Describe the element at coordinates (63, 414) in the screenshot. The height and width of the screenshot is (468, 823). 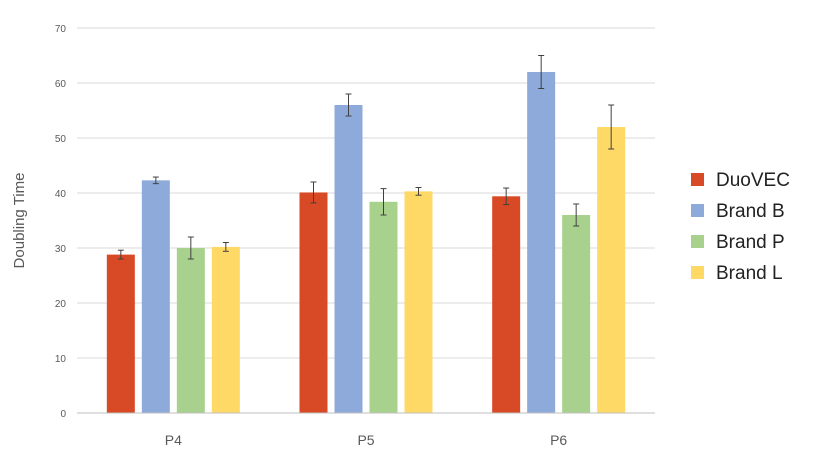
I see `y-tick-label: 0` at that location.